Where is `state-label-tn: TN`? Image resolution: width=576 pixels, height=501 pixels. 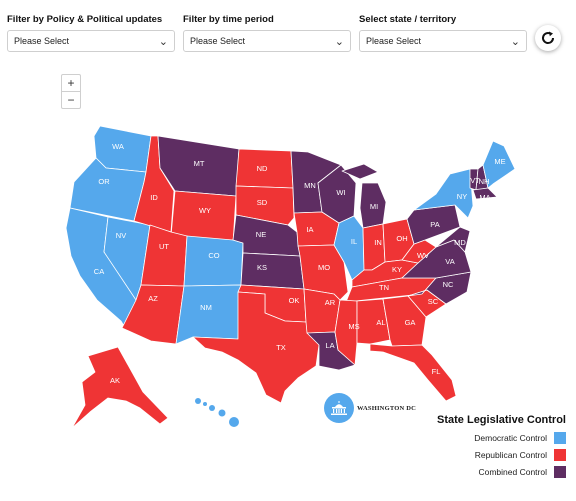
state-label-tn: TN is located at coordinates (384, 287).